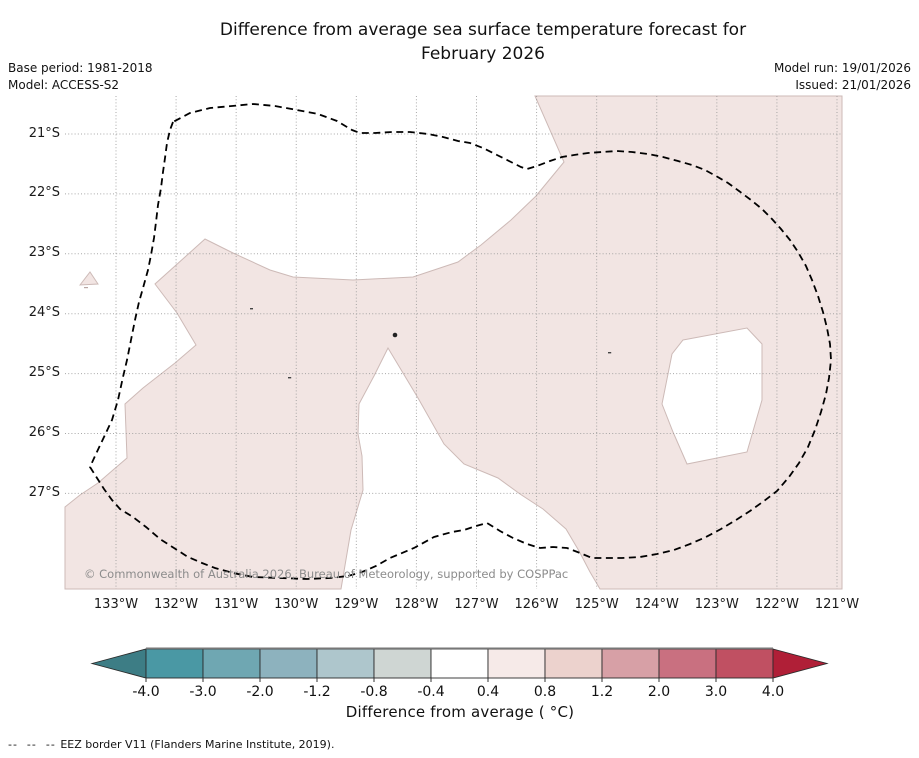  I want to click on lon-tick-label: 123°W, so click(716, 604).